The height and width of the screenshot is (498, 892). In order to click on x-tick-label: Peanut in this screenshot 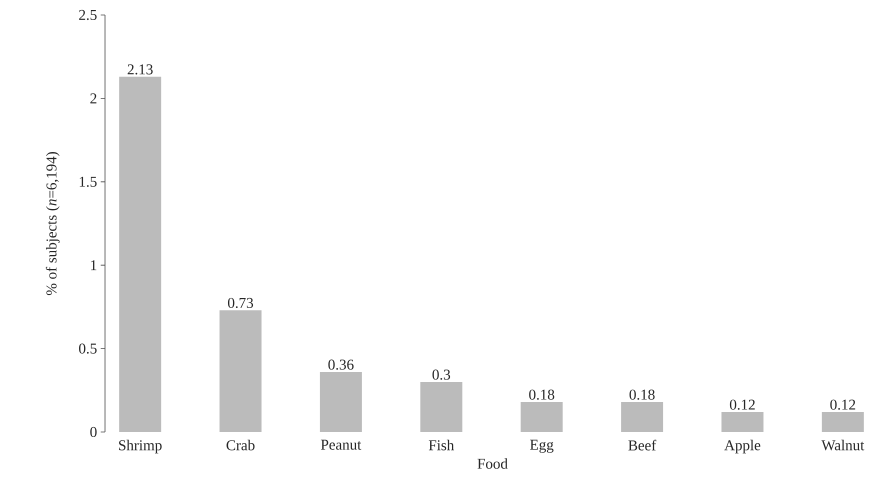, I will do `click(341, 445)`.